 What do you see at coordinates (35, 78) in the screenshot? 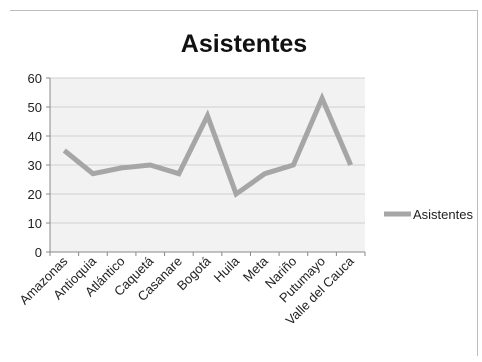
I see `y-tick-label-60: 60` at bounding box center [35, 78].